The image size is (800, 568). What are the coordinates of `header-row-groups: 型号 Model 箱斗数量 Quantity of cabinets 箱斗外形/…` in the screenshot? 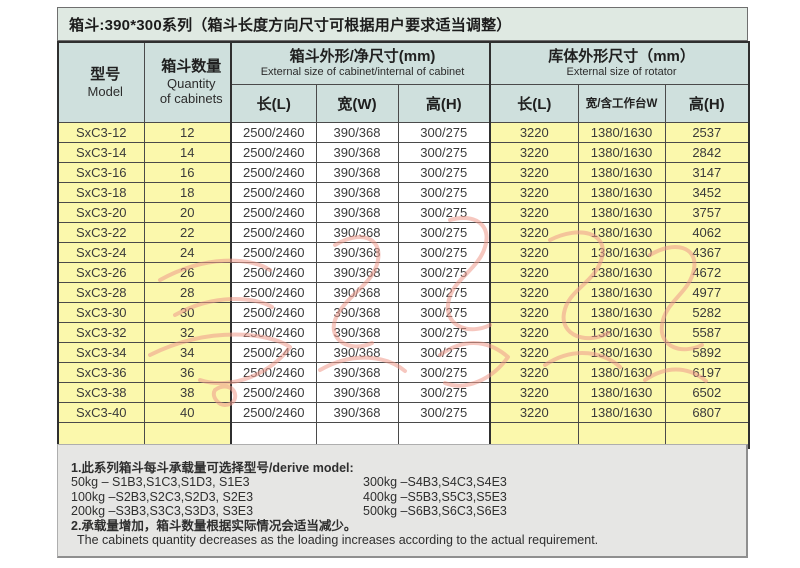 It's located at (403, 82).